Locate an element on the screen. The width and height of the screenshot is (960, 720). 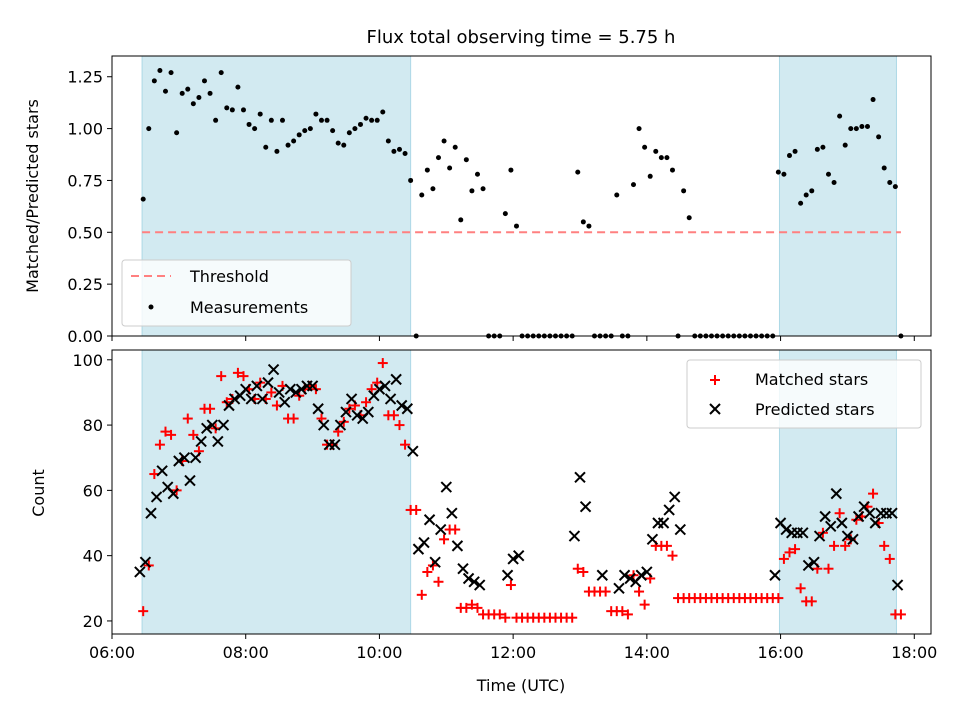
top-y-axis-label: Matched/Predicted stars is located at coordinates (32, 196).